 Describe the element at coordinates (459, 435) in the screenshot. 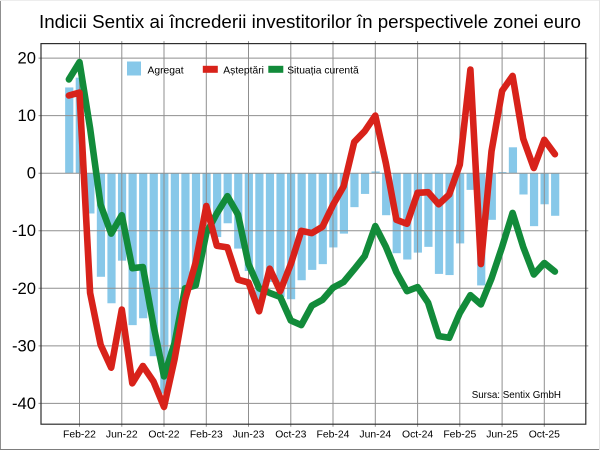

I see `svg-text: Feb-25` at that location.